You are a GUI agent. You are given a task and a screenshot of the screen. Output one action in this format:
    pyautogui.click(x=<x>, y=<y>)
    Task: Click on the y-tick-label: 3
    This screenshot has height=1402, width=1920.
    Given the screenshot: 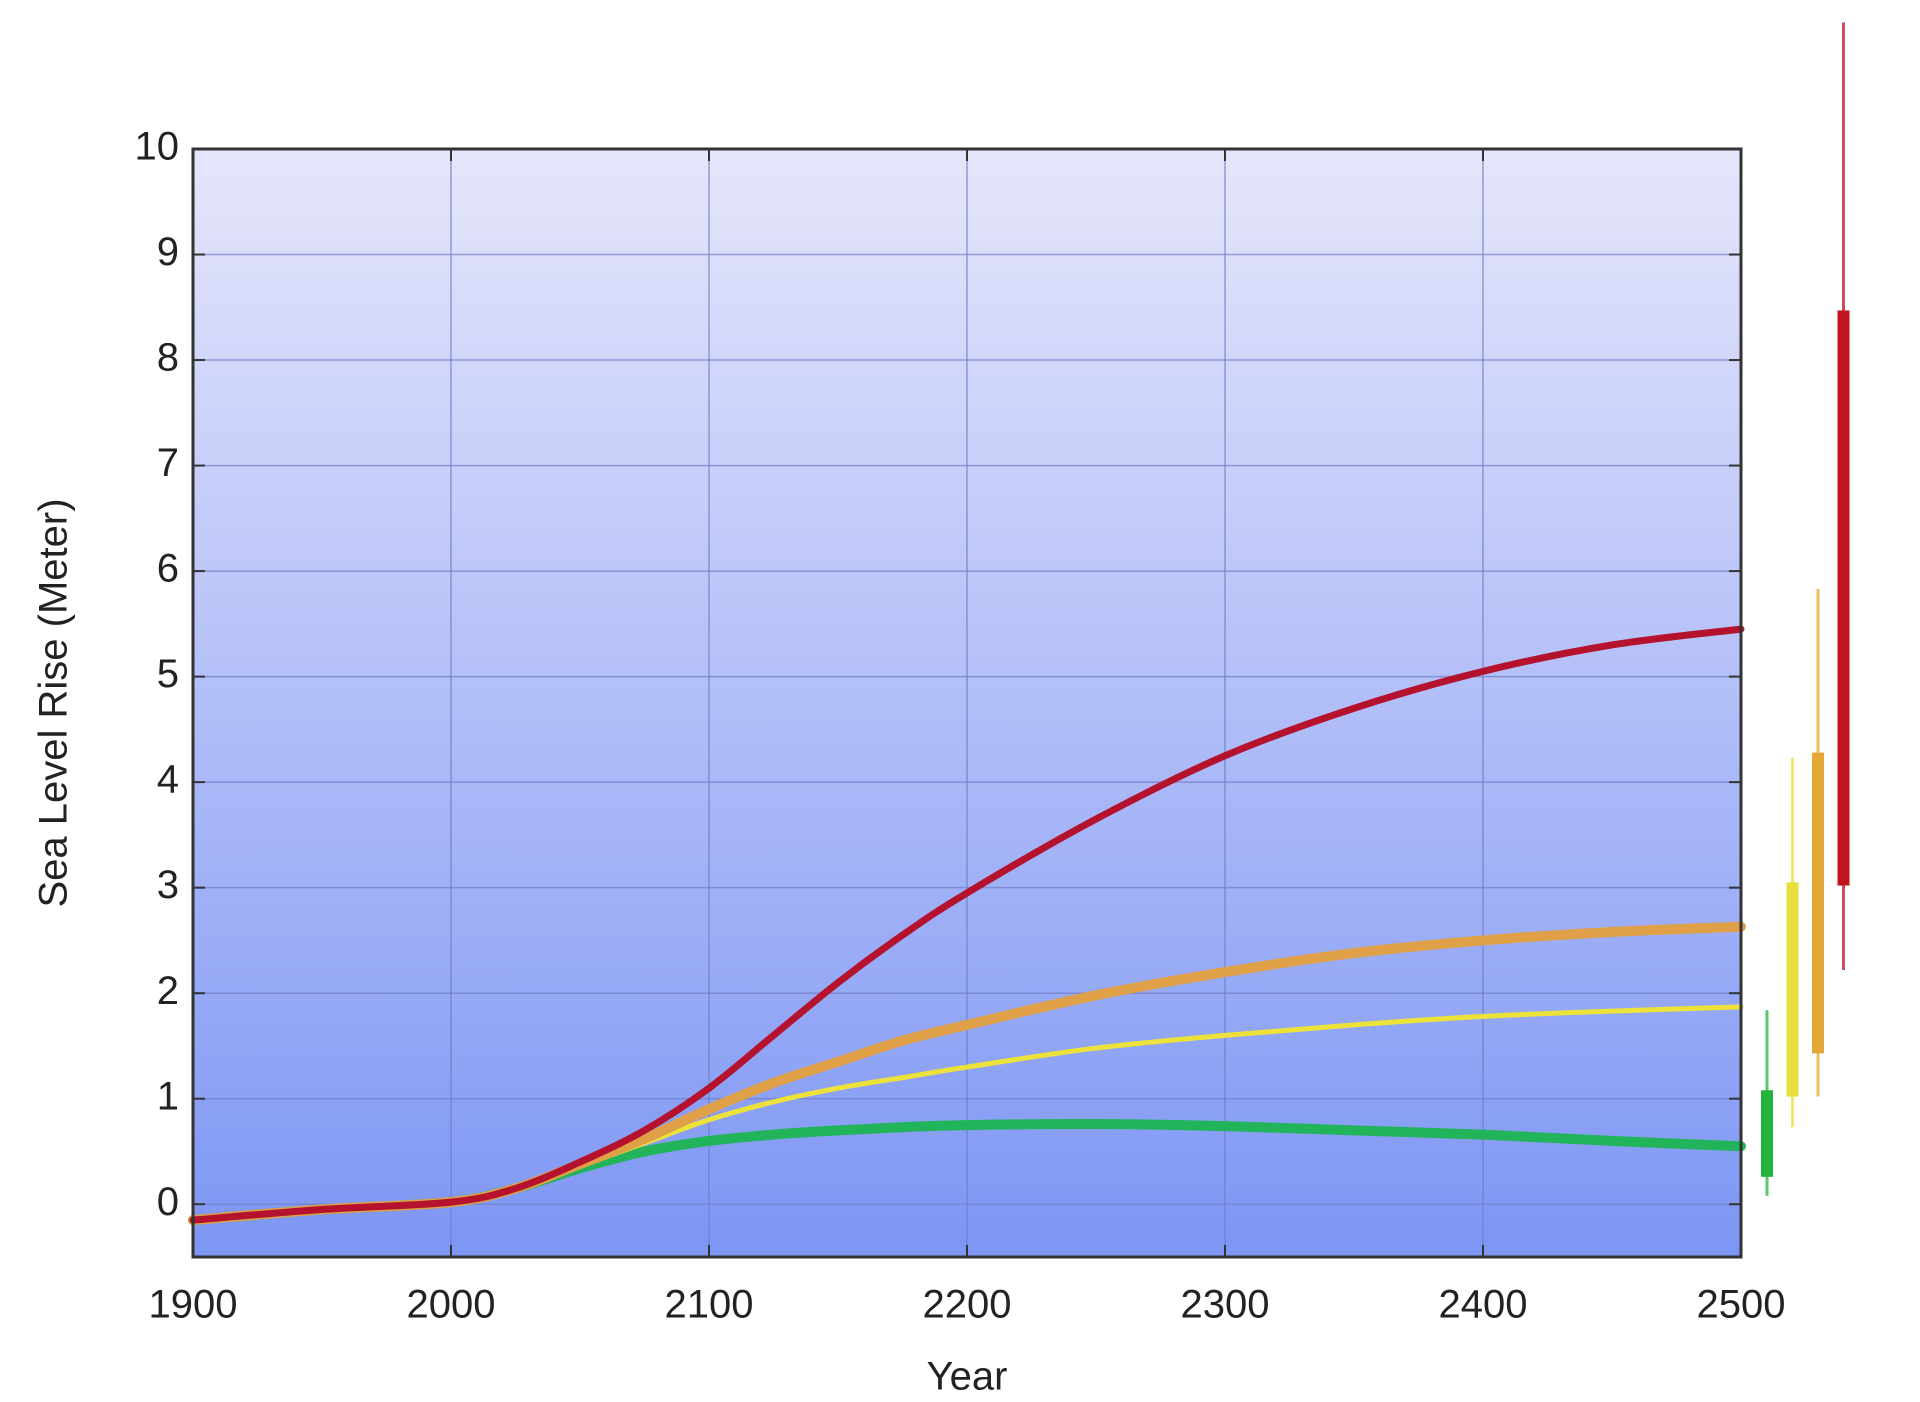 What is the action you would take?
    pyautogui.click(x=168, y=885)
    